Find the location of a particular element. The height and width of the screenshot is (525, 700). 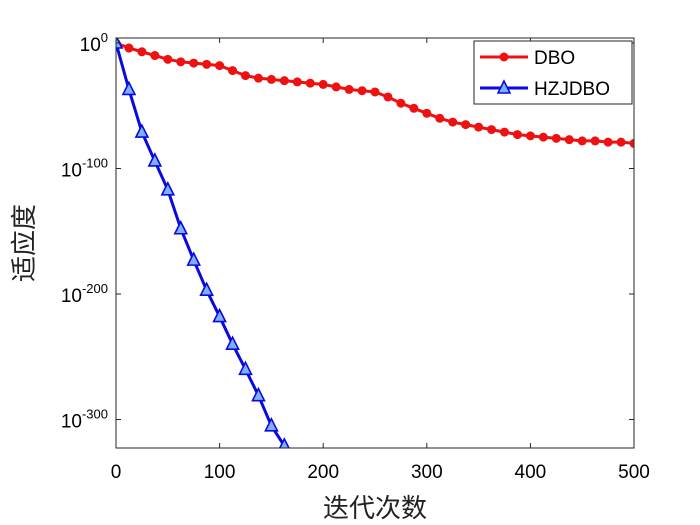

x-tick-label: 400 is located at coordinates (531, 472).